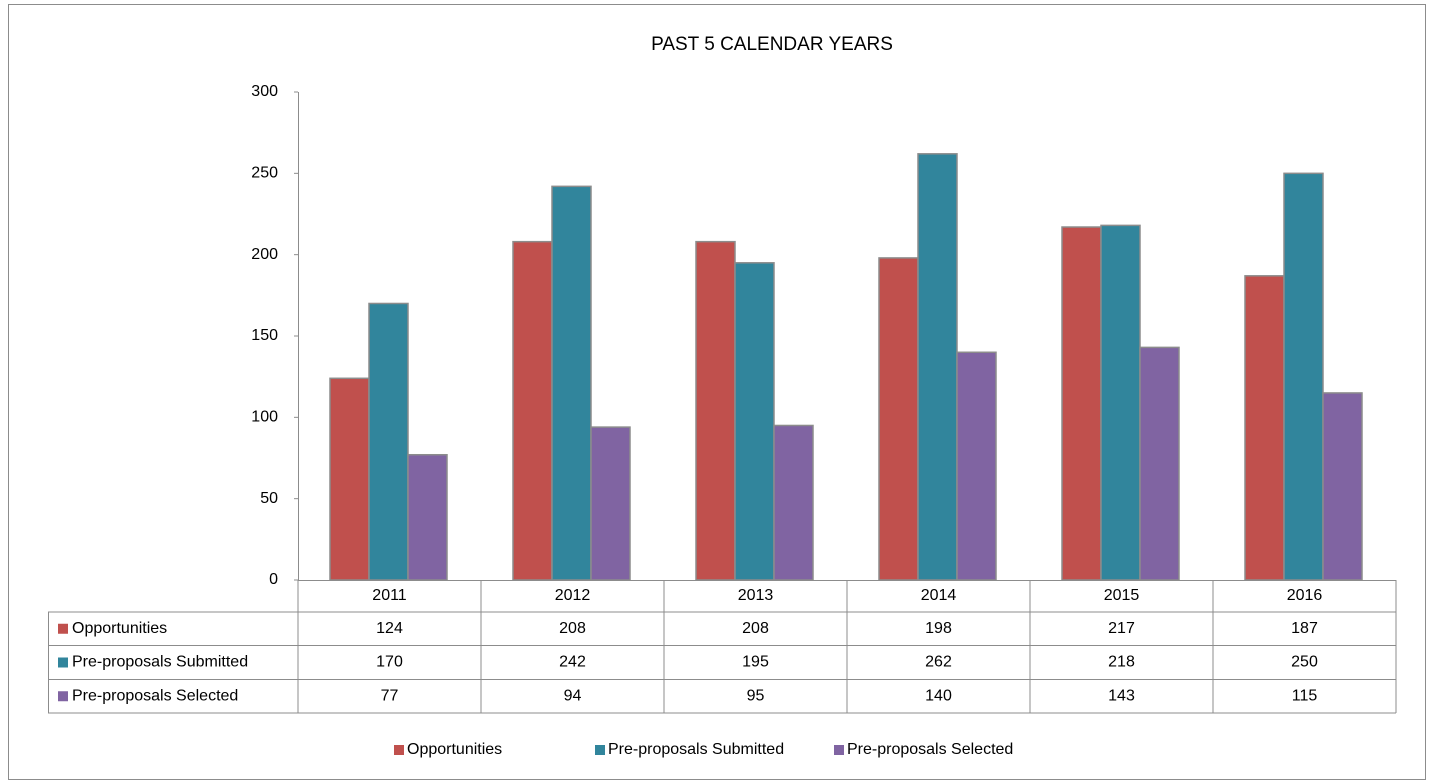 This screenshot has height=784, width=1434. Describe the element at coordinates (389, 628) in the screenshot. I see `table-cell: 124` at that location.